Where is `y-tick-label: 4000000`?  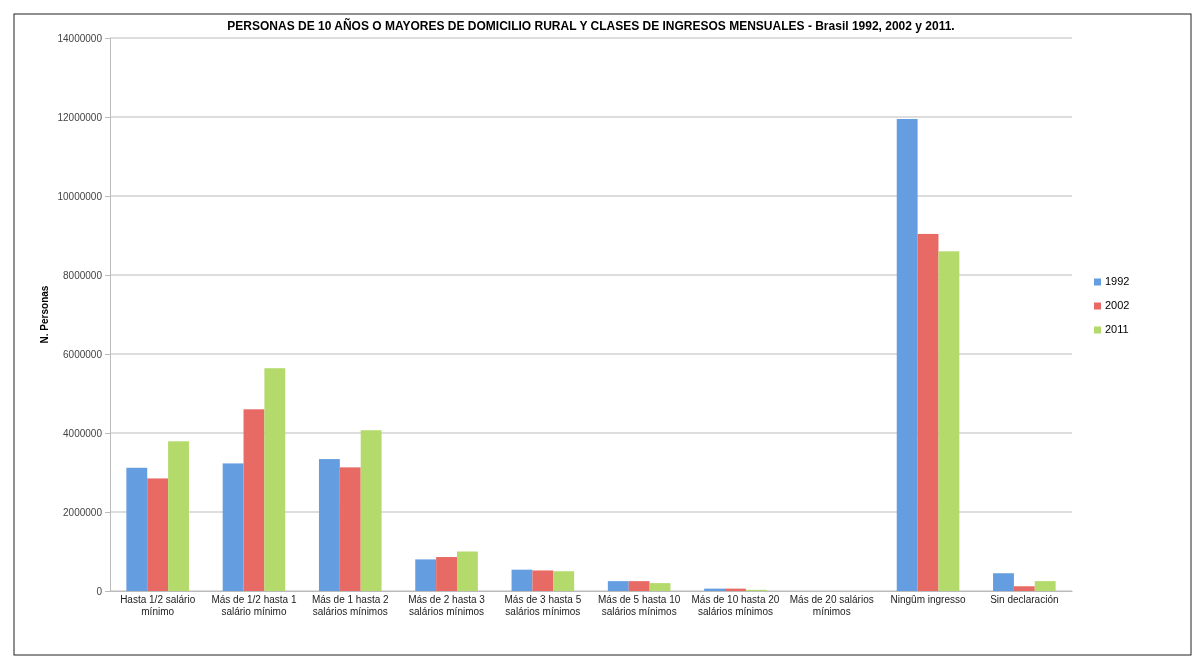
y-tick-label: 4000000 is located at coordinates (83, 433).